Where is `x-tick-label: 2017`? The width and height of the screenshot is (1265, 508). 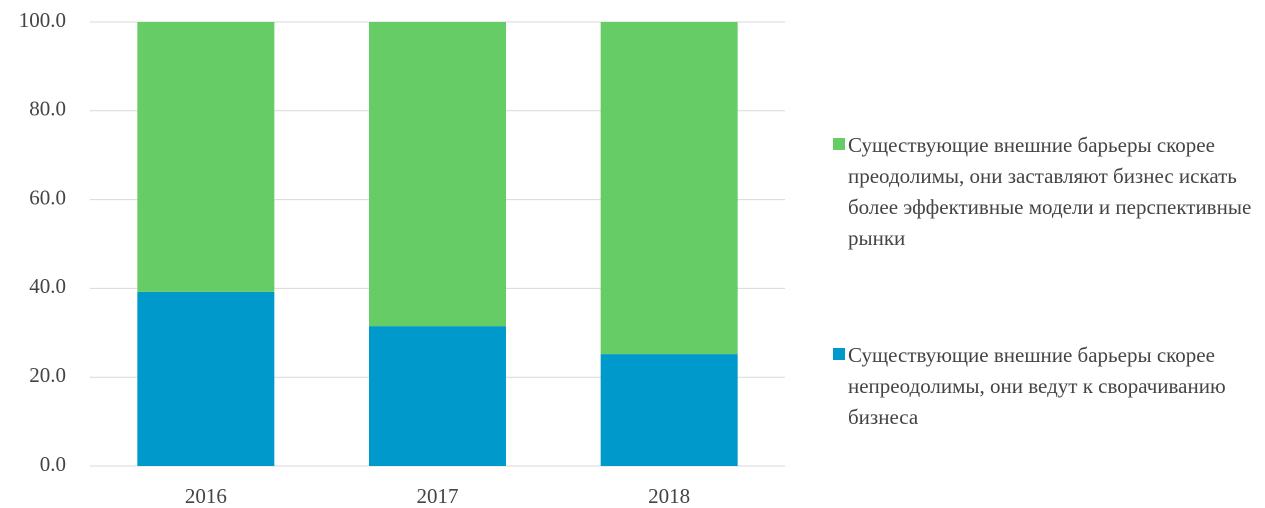 x-tick-label: 2017 is located at coordinates (438, 496).